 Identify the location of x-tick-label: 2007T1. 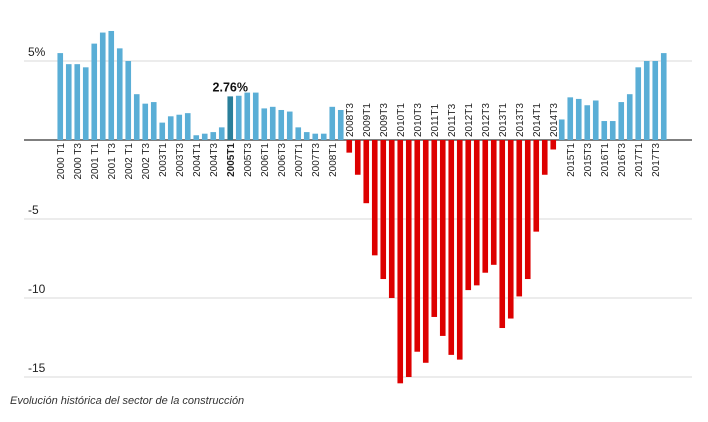
(299, 160).